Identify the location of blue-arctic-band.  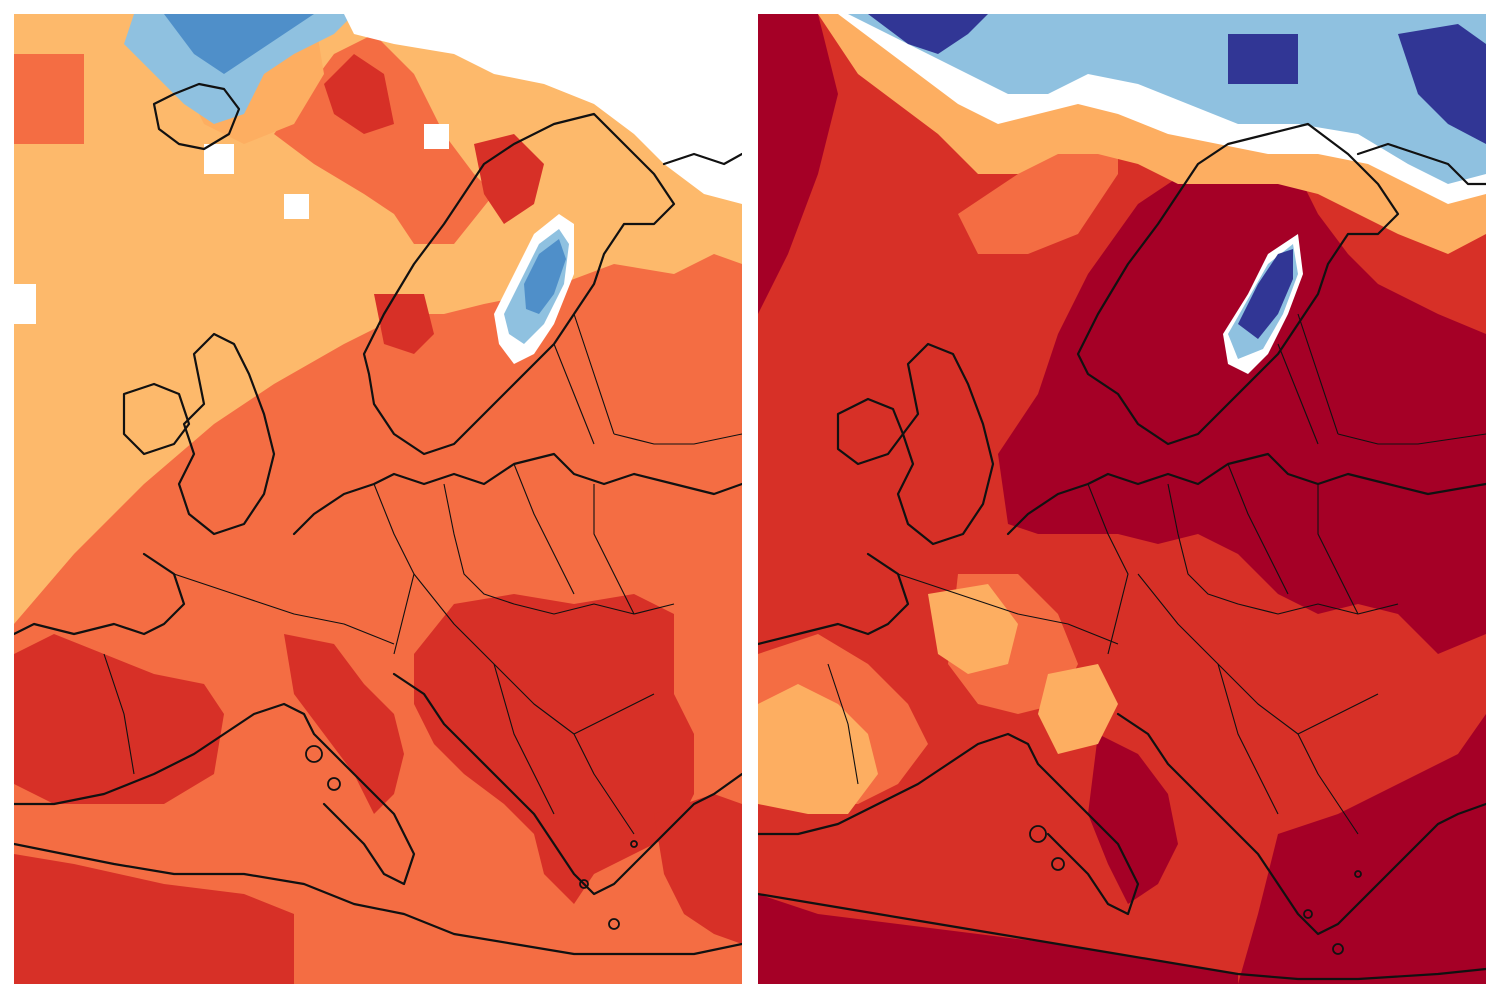
(239, 69).